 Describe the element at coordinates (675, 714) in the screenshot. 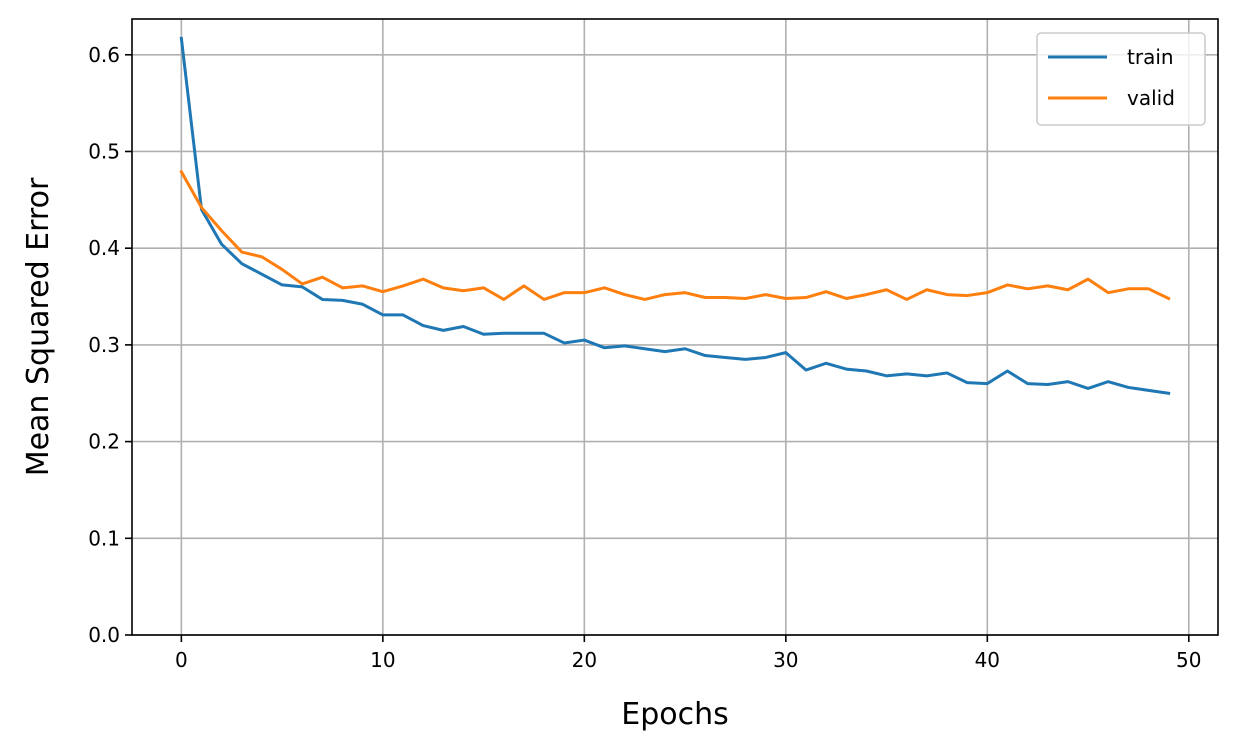

I see `x-axis-title: Epochs` at that location.